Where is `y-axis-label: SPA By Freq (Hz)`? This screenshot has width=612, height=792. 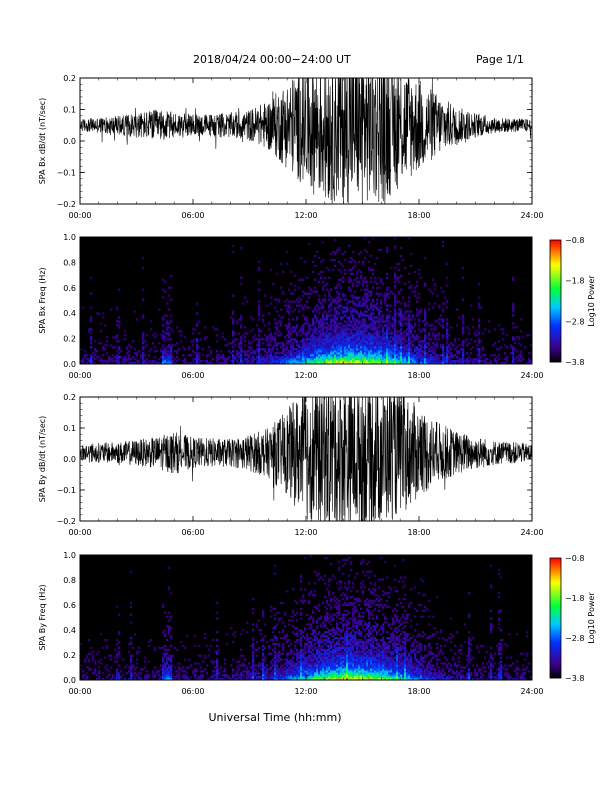
y-axis-label: SPA By Freq (Hz) is located at coordinates (42, 617).